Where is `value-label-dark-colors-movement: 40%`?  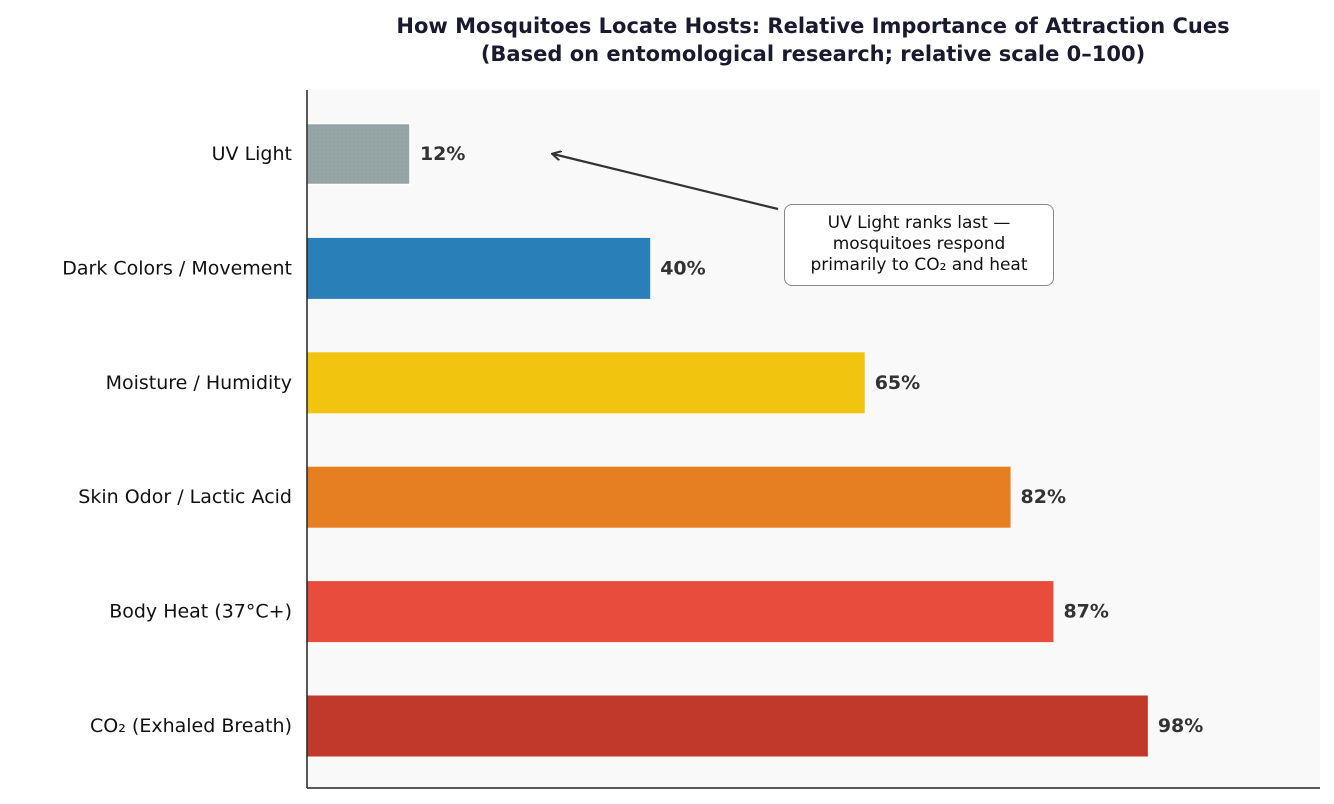
value-label-dark-colors-movement: 40% is located at coordinates (682, 268).